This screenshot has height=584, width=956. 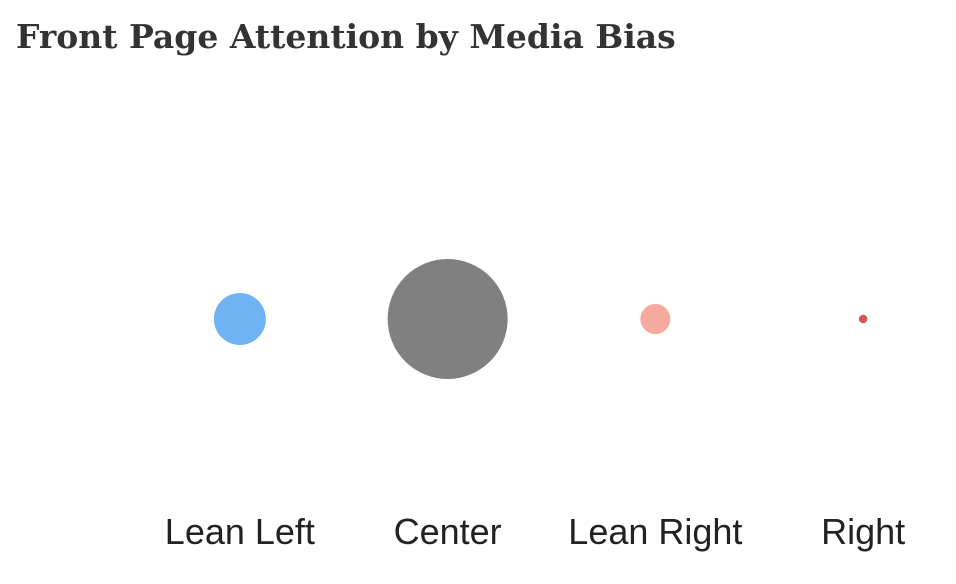 I want to click on category-label: Lean Left, so click(x=240, y=531).